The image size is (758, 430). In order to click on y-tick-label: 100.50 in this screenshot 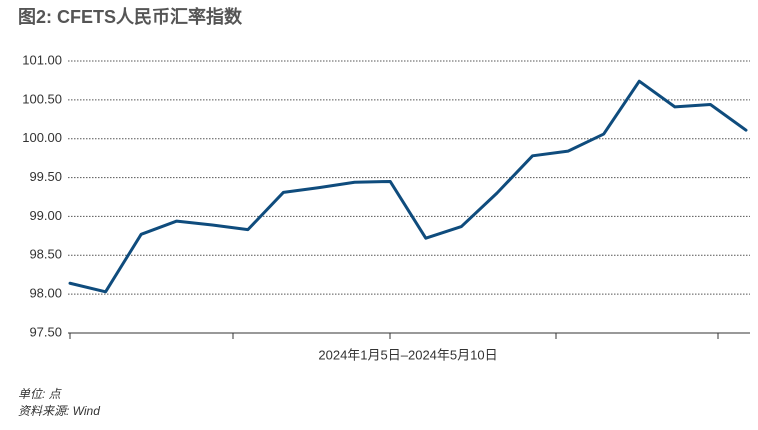, I will do `click(42, 98)`.